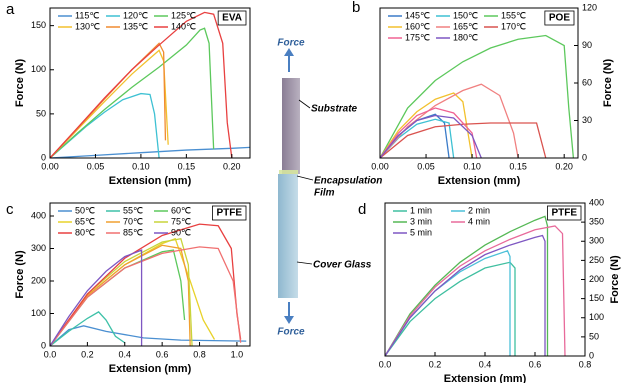  I want to click on y-tick-label: 60, so click(587, 82).